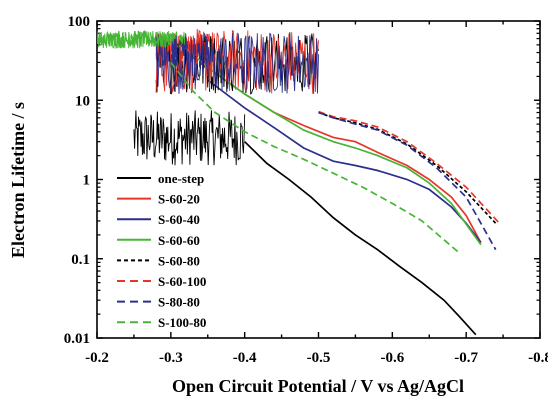 The height and width of the screenshot is (403, 548). Describe the element at coordinates (79, 22) in the screenshot. I see `y-tick-label: 100` at that location.